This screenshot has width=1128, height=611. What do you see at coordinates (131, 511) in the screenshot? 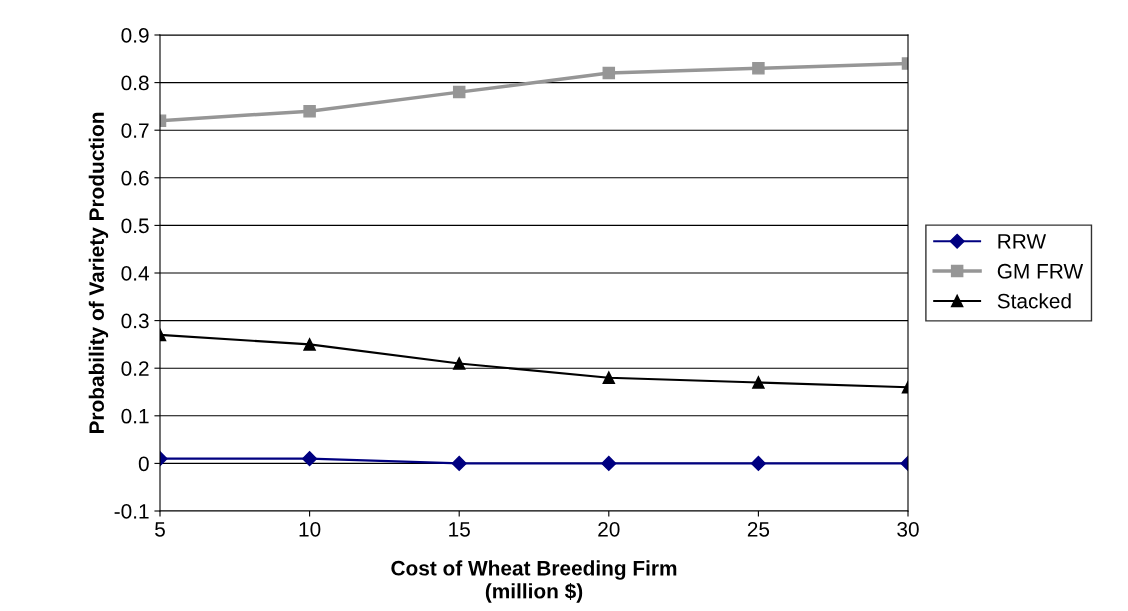
I see `y-tick-label: -0.1` at bounding box center [131, 511].